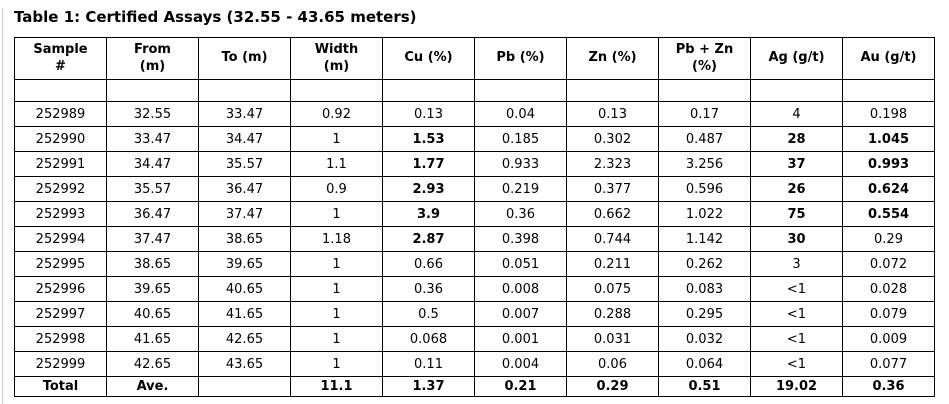 The width and height of the screenshot is (949, 404). What do you see at coordinates (796, 264) in the screenshot?
I see `cell: 3` at bounding box center [796, 264].